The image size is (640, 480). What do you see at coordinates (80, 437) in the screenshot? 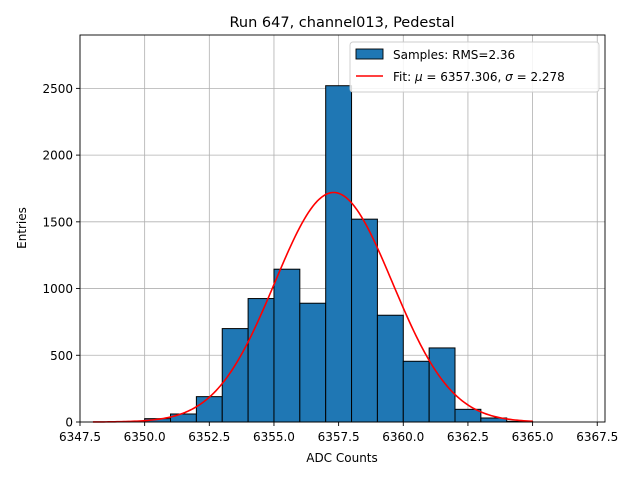
I see `x-tick-label: 6347.5` at bounding box center [80, 437].